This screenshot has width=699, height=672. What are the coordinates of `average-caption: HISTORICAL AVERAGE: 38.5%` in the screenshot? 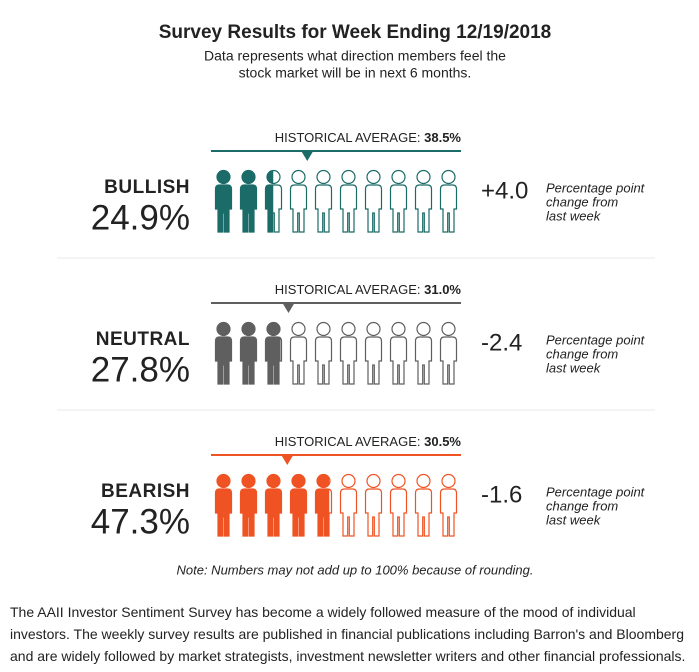 It's located at (368, 137).